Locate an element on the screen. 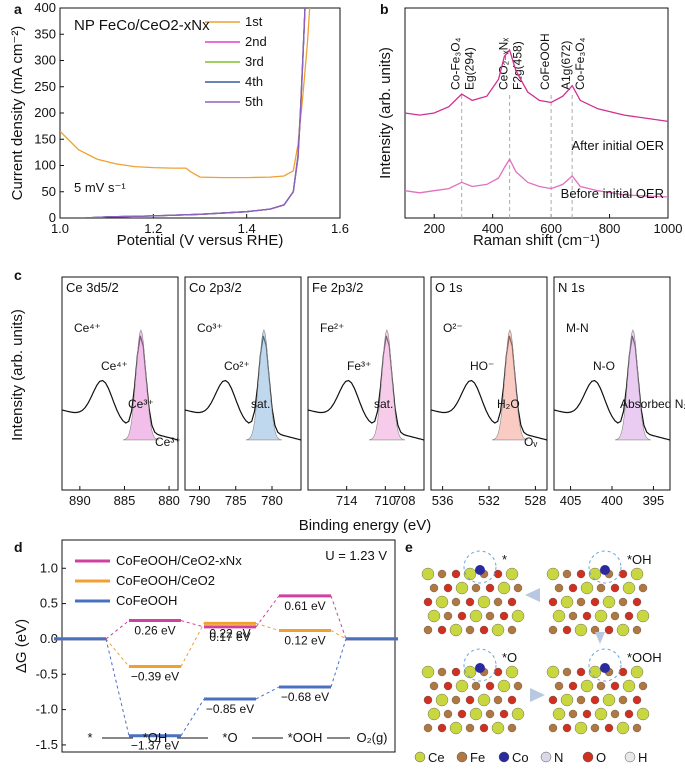  panel-c-subtitle: Ce 3d5/2 is located at coordinates (92, 287).